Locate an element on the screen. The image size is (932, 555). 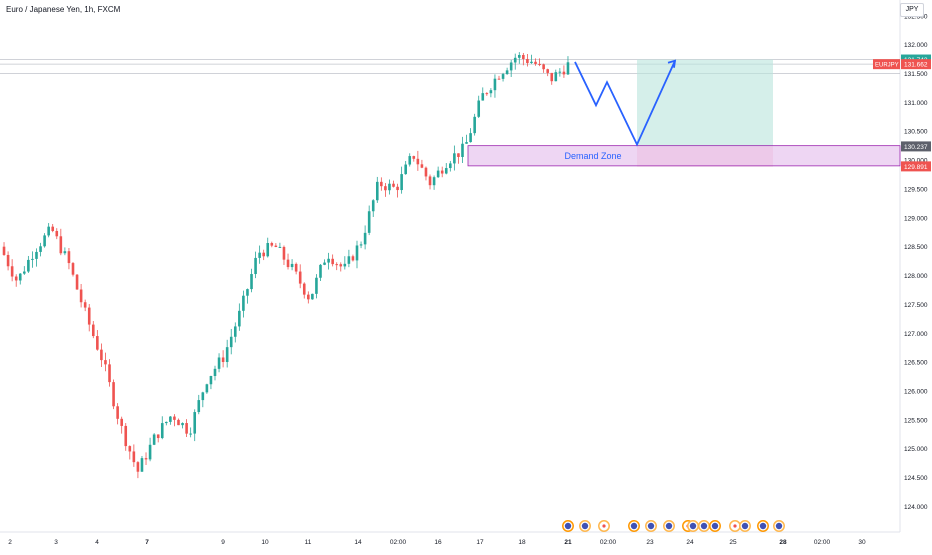
x-tick-label: 23 is located at coordinates (650, 542).